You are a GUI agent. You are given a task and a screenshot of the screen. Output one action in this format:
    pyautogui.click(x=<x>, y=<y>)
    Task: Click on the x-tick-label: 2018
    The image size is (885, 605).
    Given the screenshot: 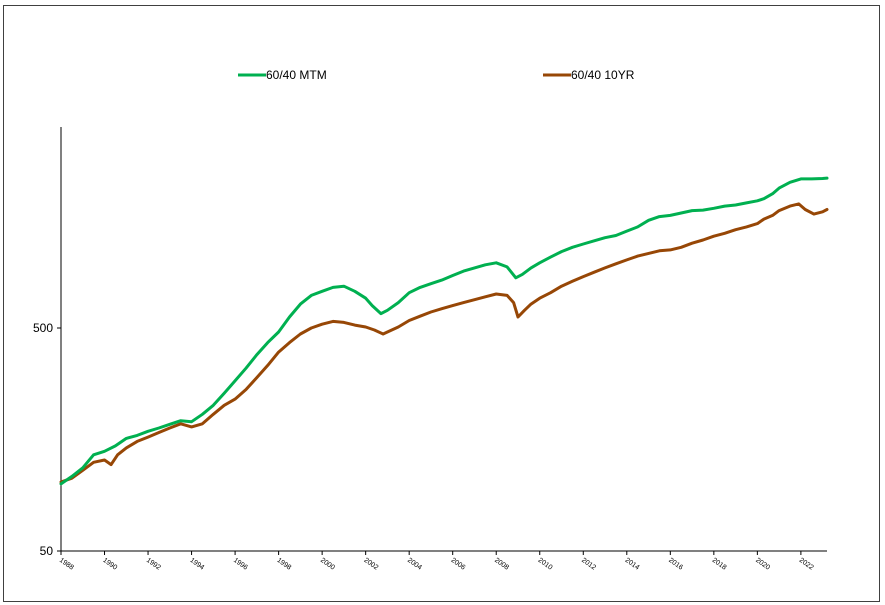 What is the action you would take?
    pyautogui.click(x=719, y=564)
    